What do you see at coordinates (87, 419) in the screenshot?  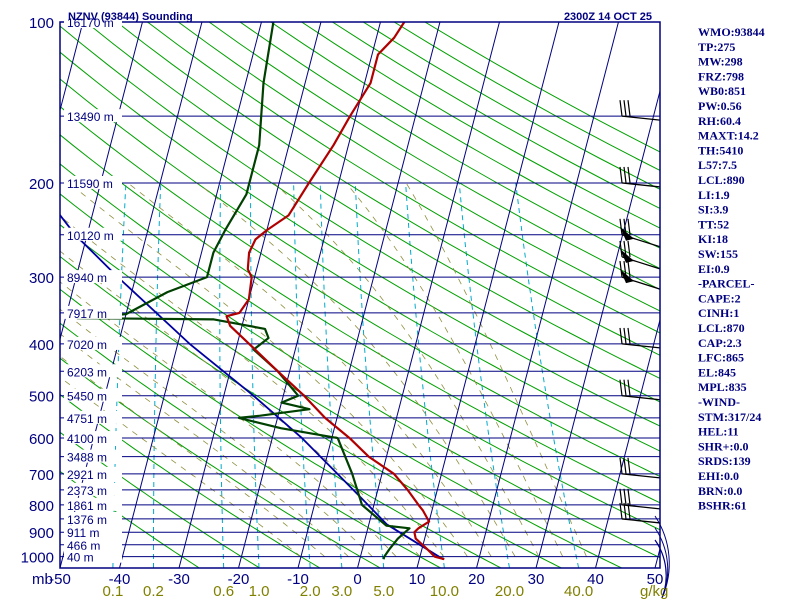 I see `height-label-550: 4751 m` at bounding box center [87, 419].